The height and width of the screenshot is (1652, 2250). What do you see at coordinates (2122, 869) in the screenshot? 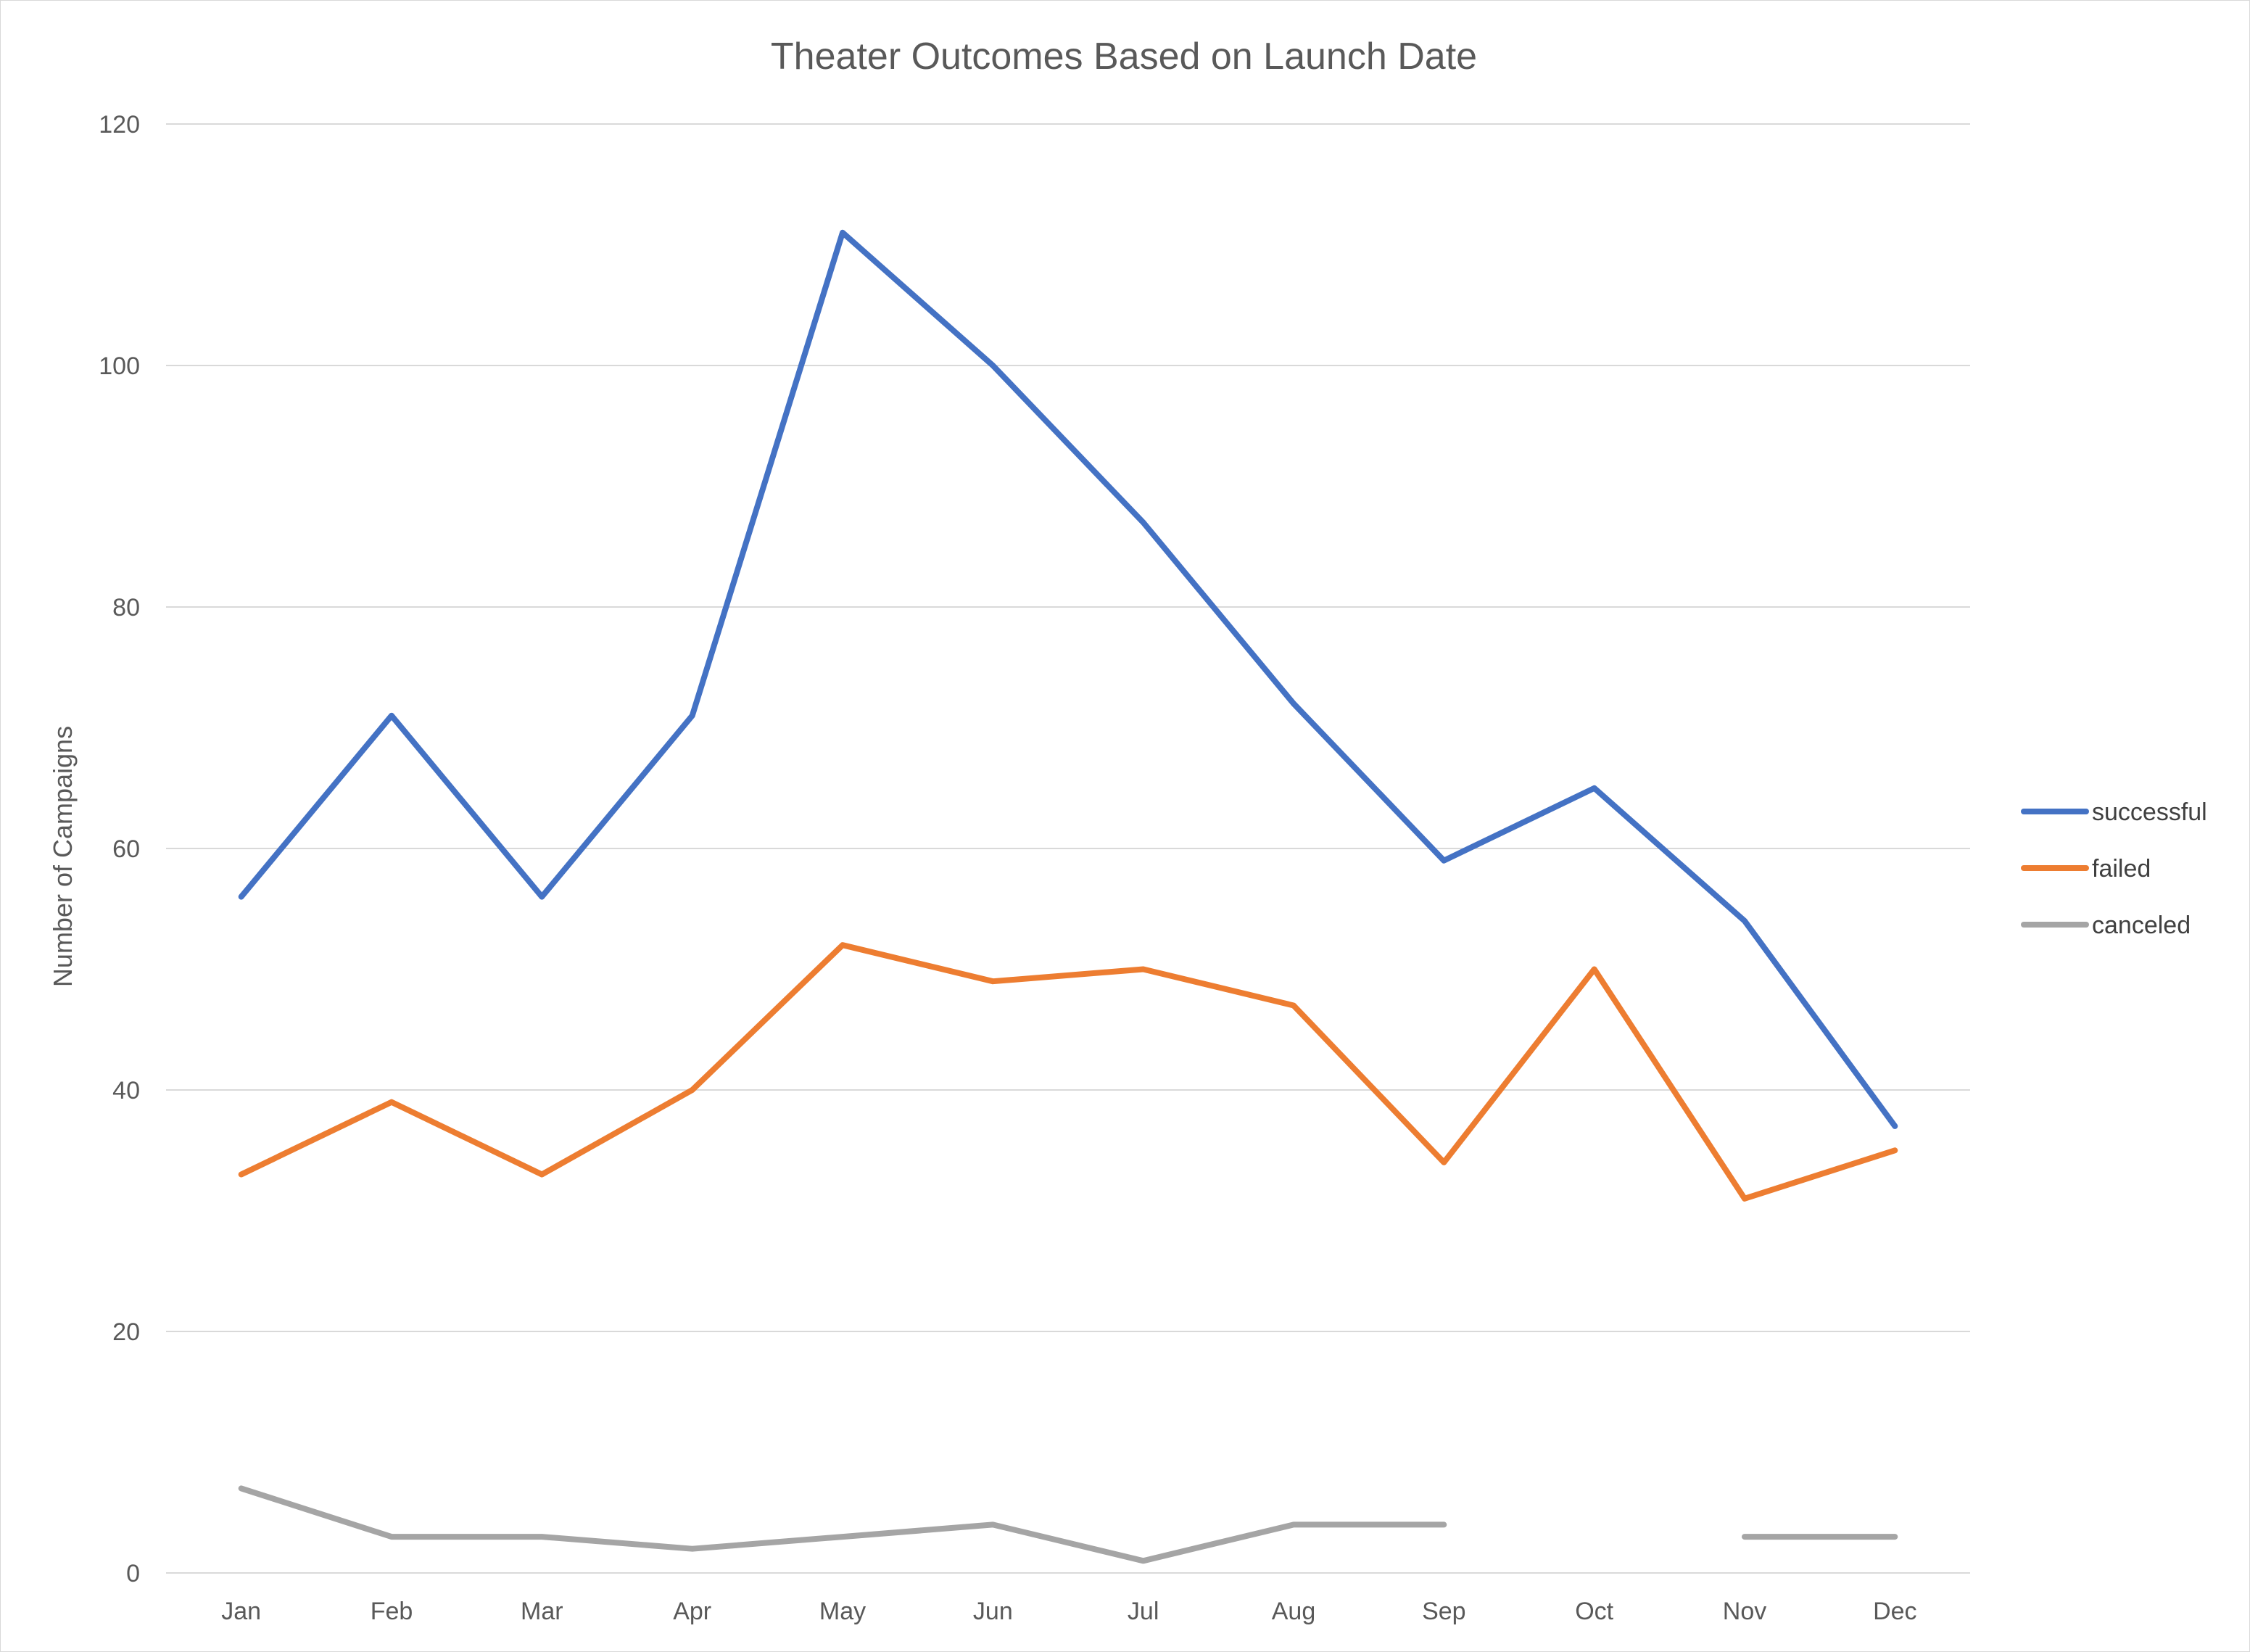
I see `legend-label: failed` at bounding box center [2122, 869].